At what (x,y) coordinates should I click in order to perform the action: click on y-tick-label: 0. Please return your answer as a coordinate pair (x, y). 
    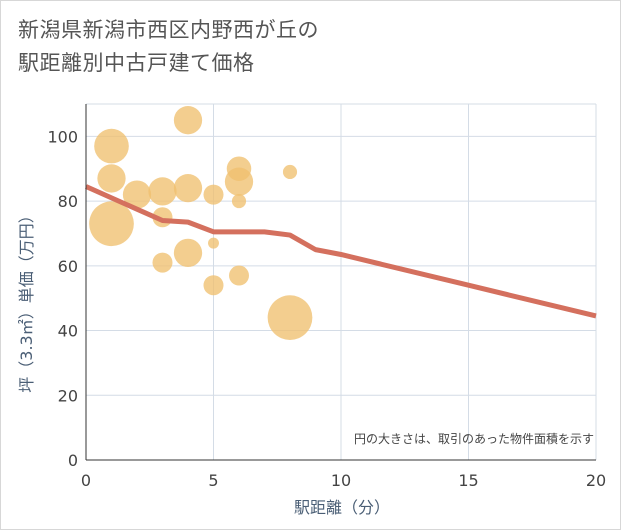
    Looking at the image, I should click on (73, 460).